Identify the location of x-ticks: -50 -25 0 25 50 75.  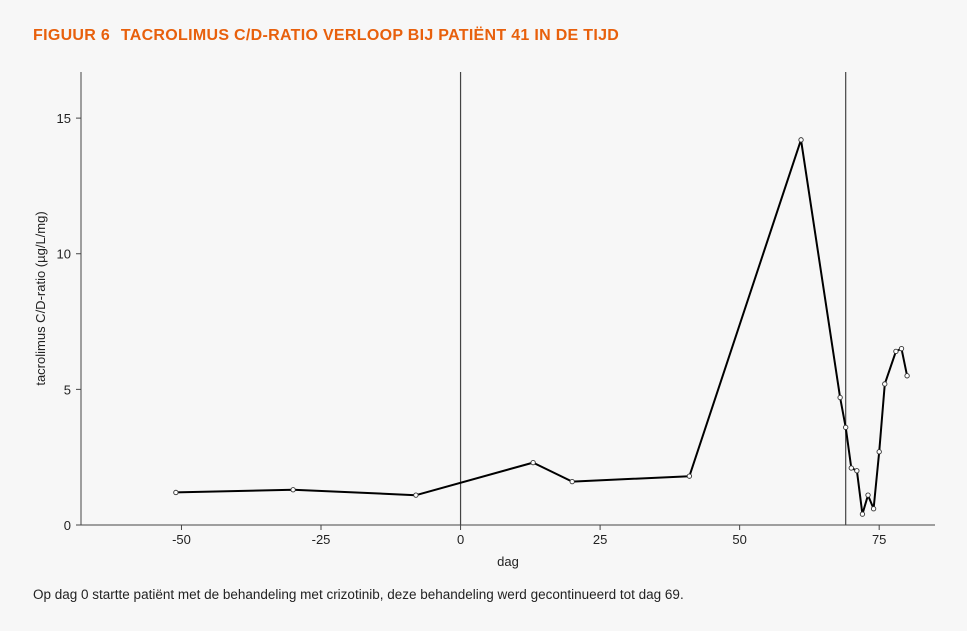
(529, 536).